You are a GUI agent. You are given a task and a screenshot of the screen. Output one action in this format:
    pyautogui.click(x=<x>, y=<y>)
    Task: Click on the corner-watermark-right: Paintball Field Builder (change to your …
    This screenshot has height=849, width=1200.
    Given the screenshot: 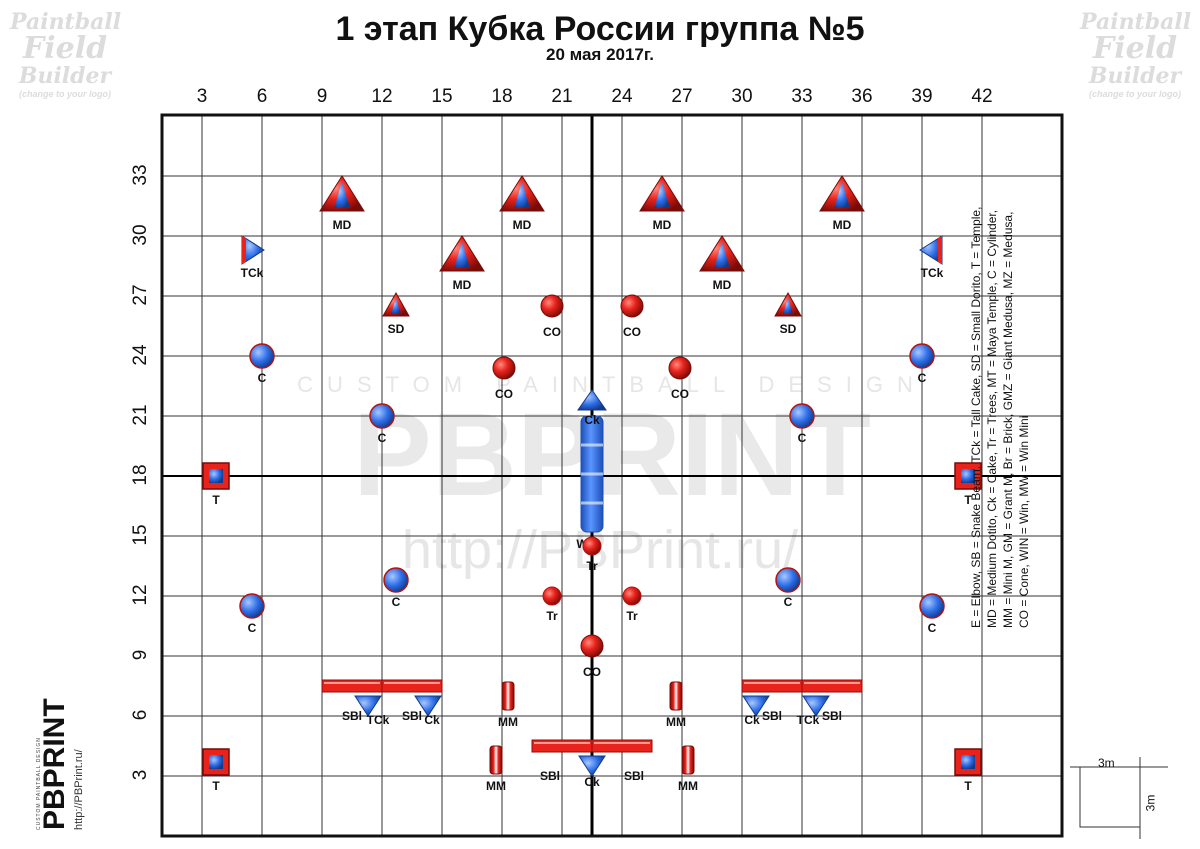 What is the action you would take?
    pyautogui.click(x=1135, y=55)
    